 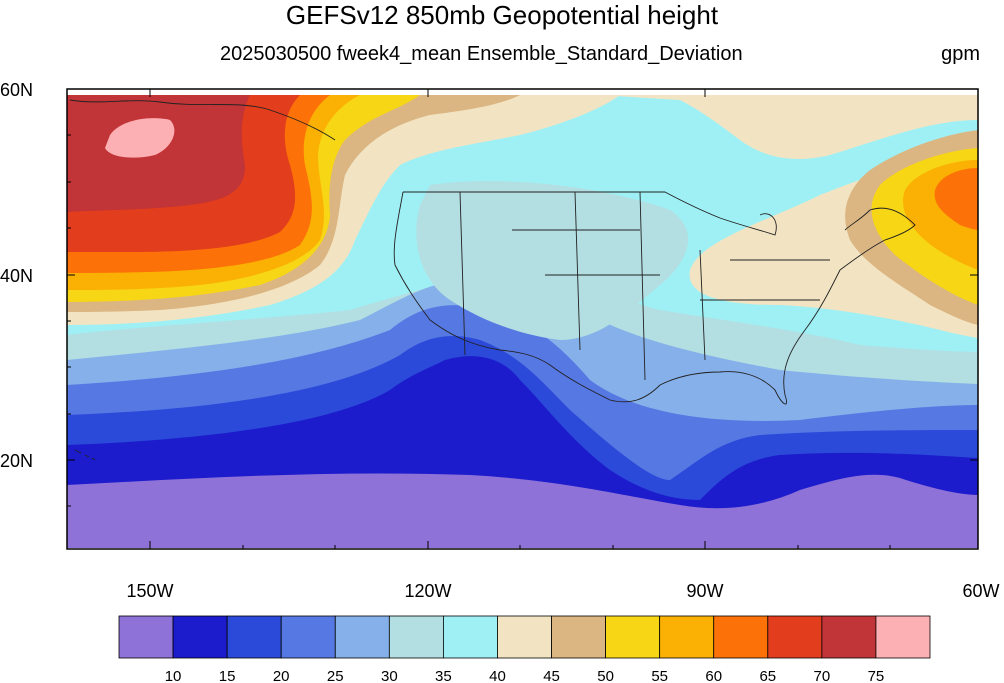 I want to click on units-label: gpm, so click(x=960, y=54).